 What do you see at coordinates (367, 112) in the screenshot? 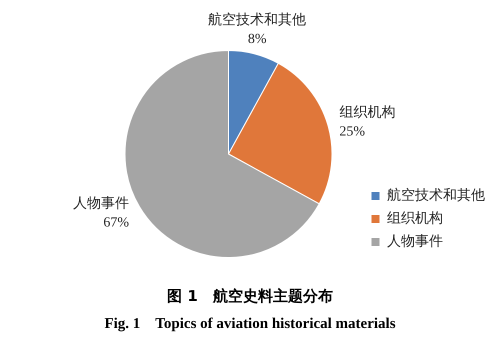
I see `slice-label: 组织机构` at bounding box center [367, 112].